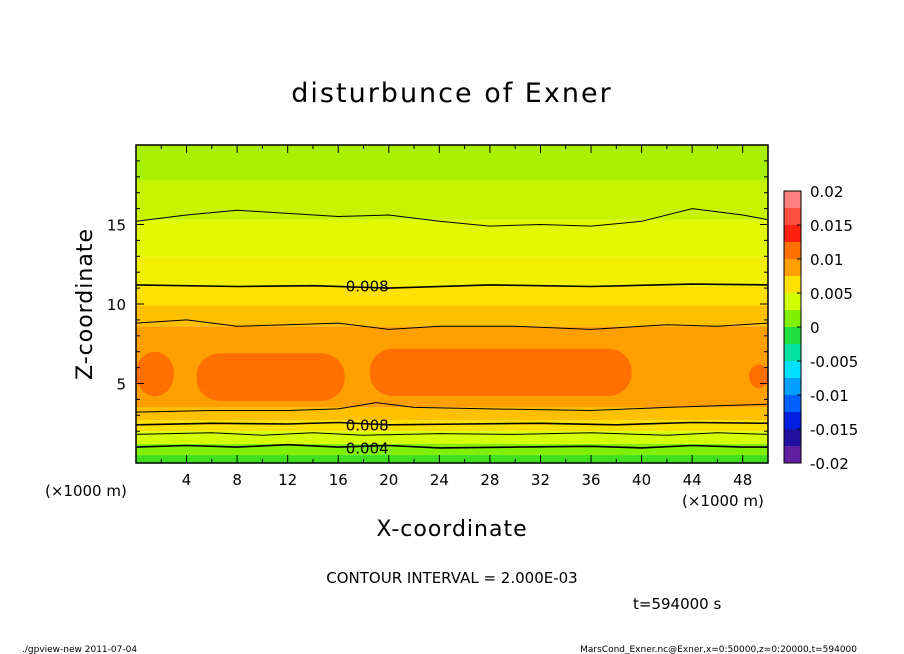  What do you see at coordinates (367, 449) in the screenshot?
I see `contour-label-0: 0.004` at bounding box center [367, 449].